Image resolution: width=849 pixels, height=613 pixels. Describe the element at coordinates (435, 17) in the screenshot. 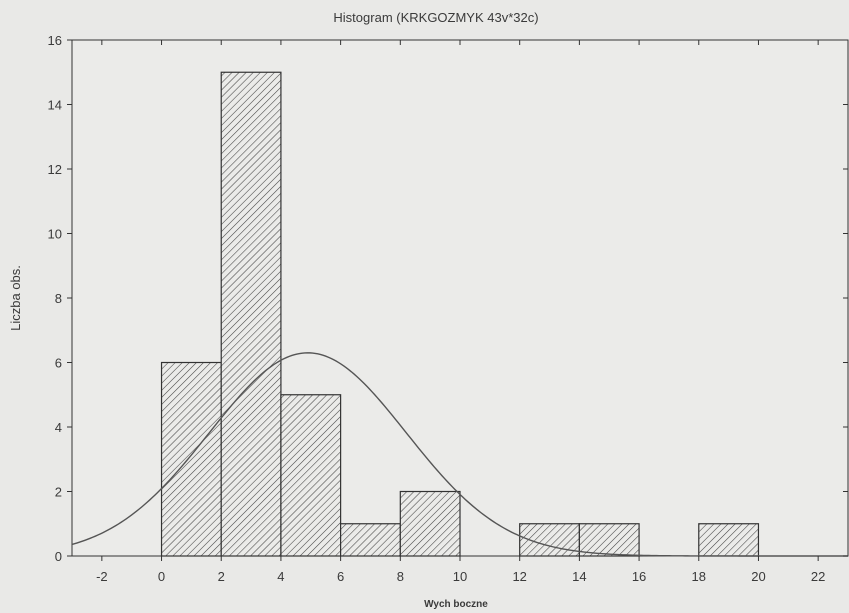

I see `chart-title: Histogram (KRKGOZMYK 43v*32c)` at that location.